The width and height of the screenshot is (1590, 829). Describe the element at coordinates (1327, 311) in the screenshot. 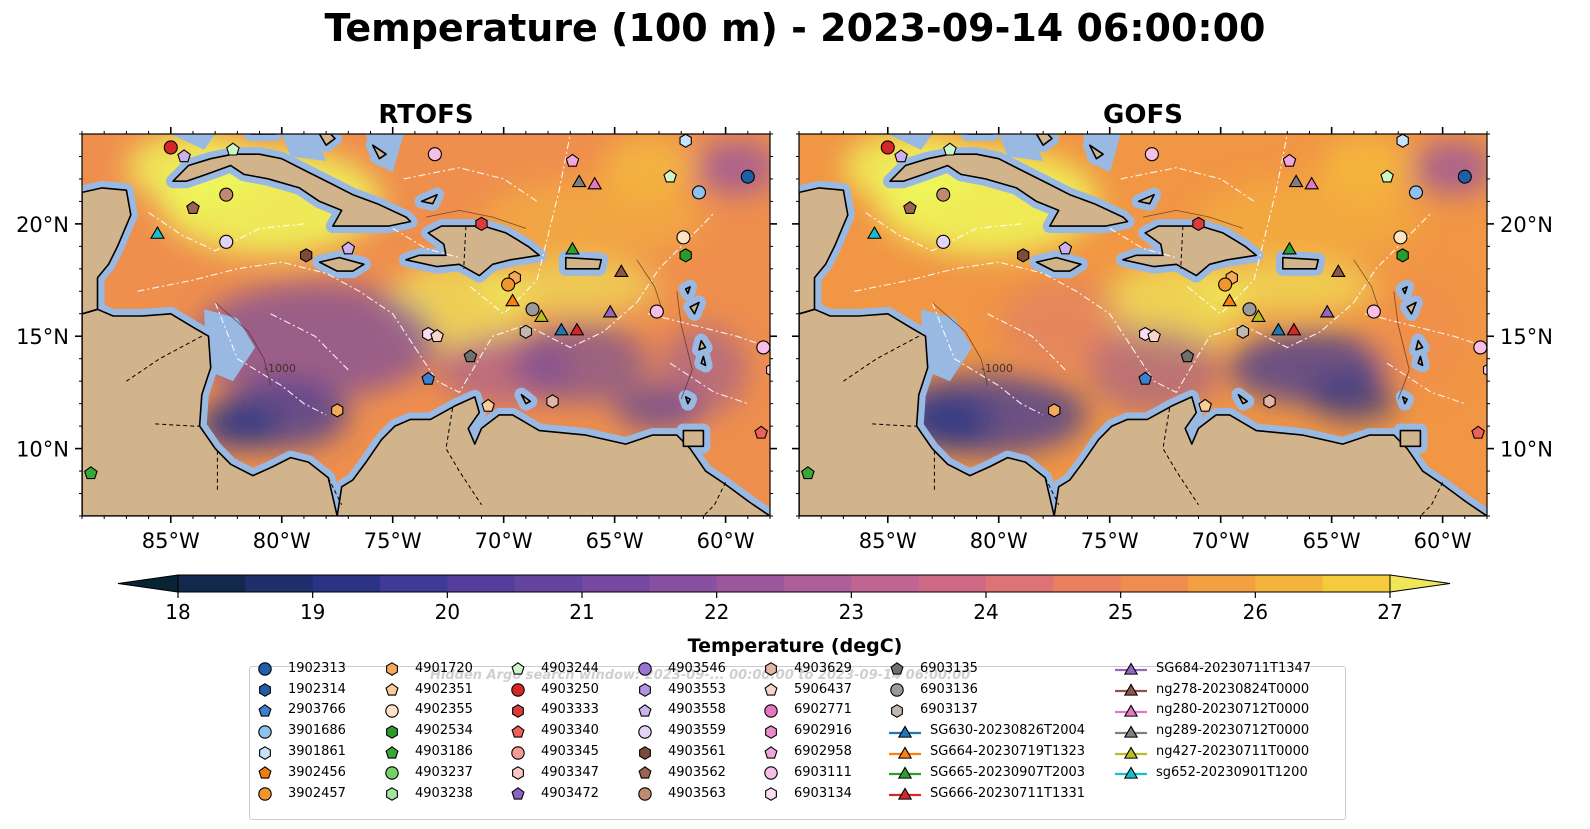

I see `marker-SG684` at that location.